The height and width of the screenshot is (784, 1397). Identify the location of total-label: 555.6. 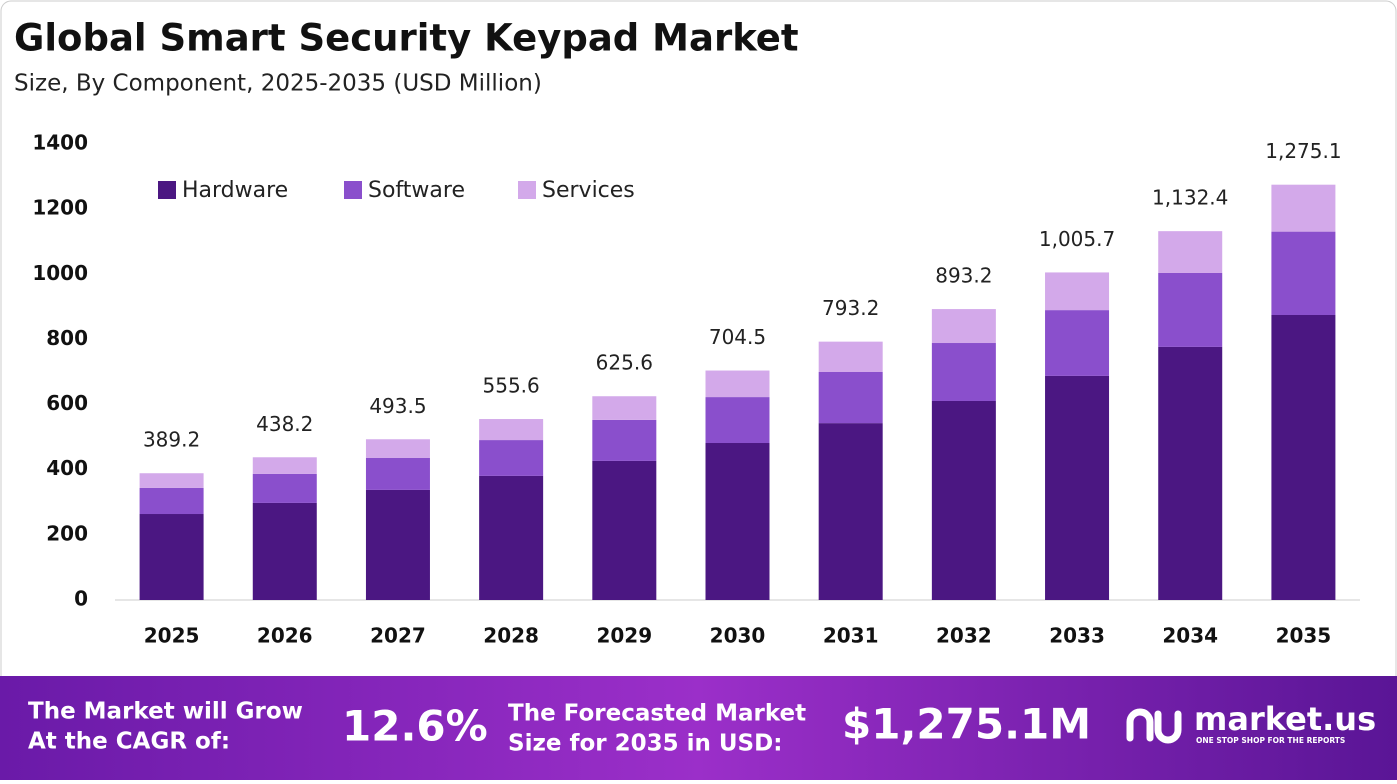
(511, 386).